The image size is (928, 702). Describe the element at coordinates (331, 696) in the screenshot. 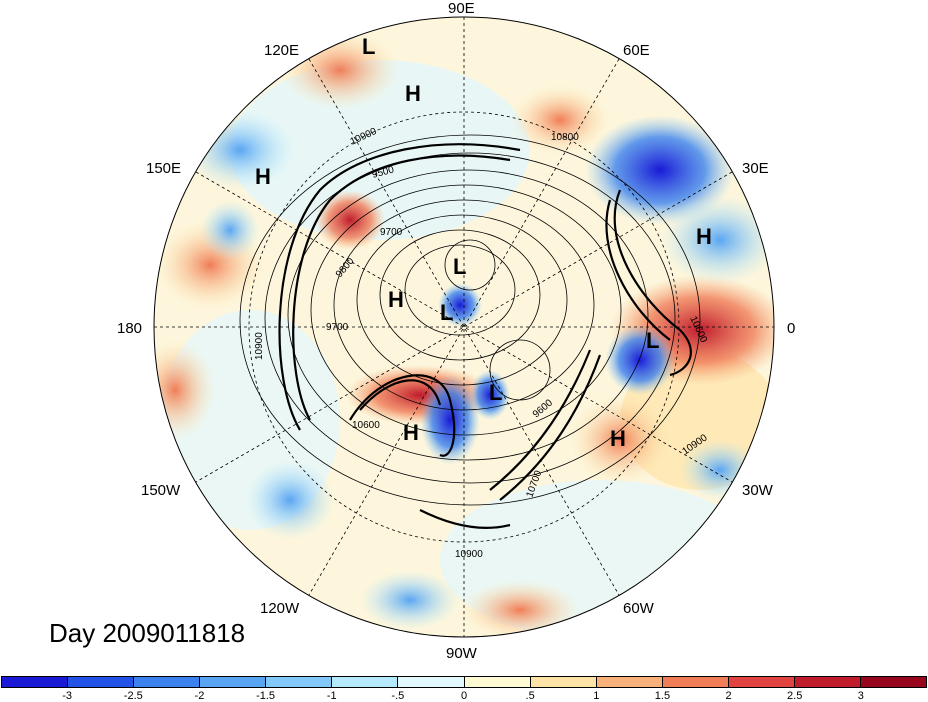

I see `colorbar-tick-label: -1` at that location.